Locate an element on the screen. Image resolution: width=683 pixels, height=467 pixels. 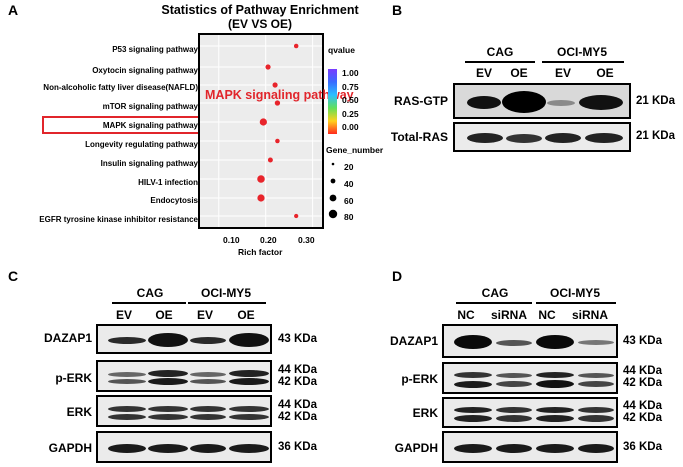
pathway-label: Insulin signaling pathway is located at coordinates (149, 163).